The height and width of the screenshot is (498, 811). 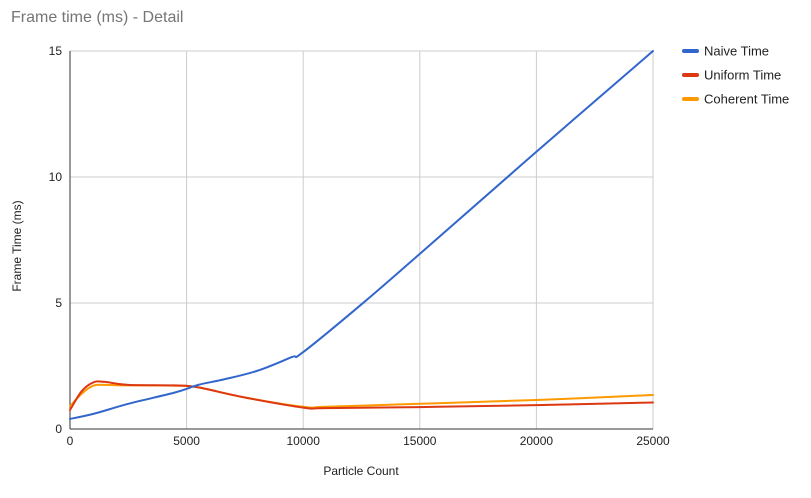 What do you see at coordinates (56, 51) in the screenshot?
I see `y-tick-label: 15` at bounding box center [56, 51].